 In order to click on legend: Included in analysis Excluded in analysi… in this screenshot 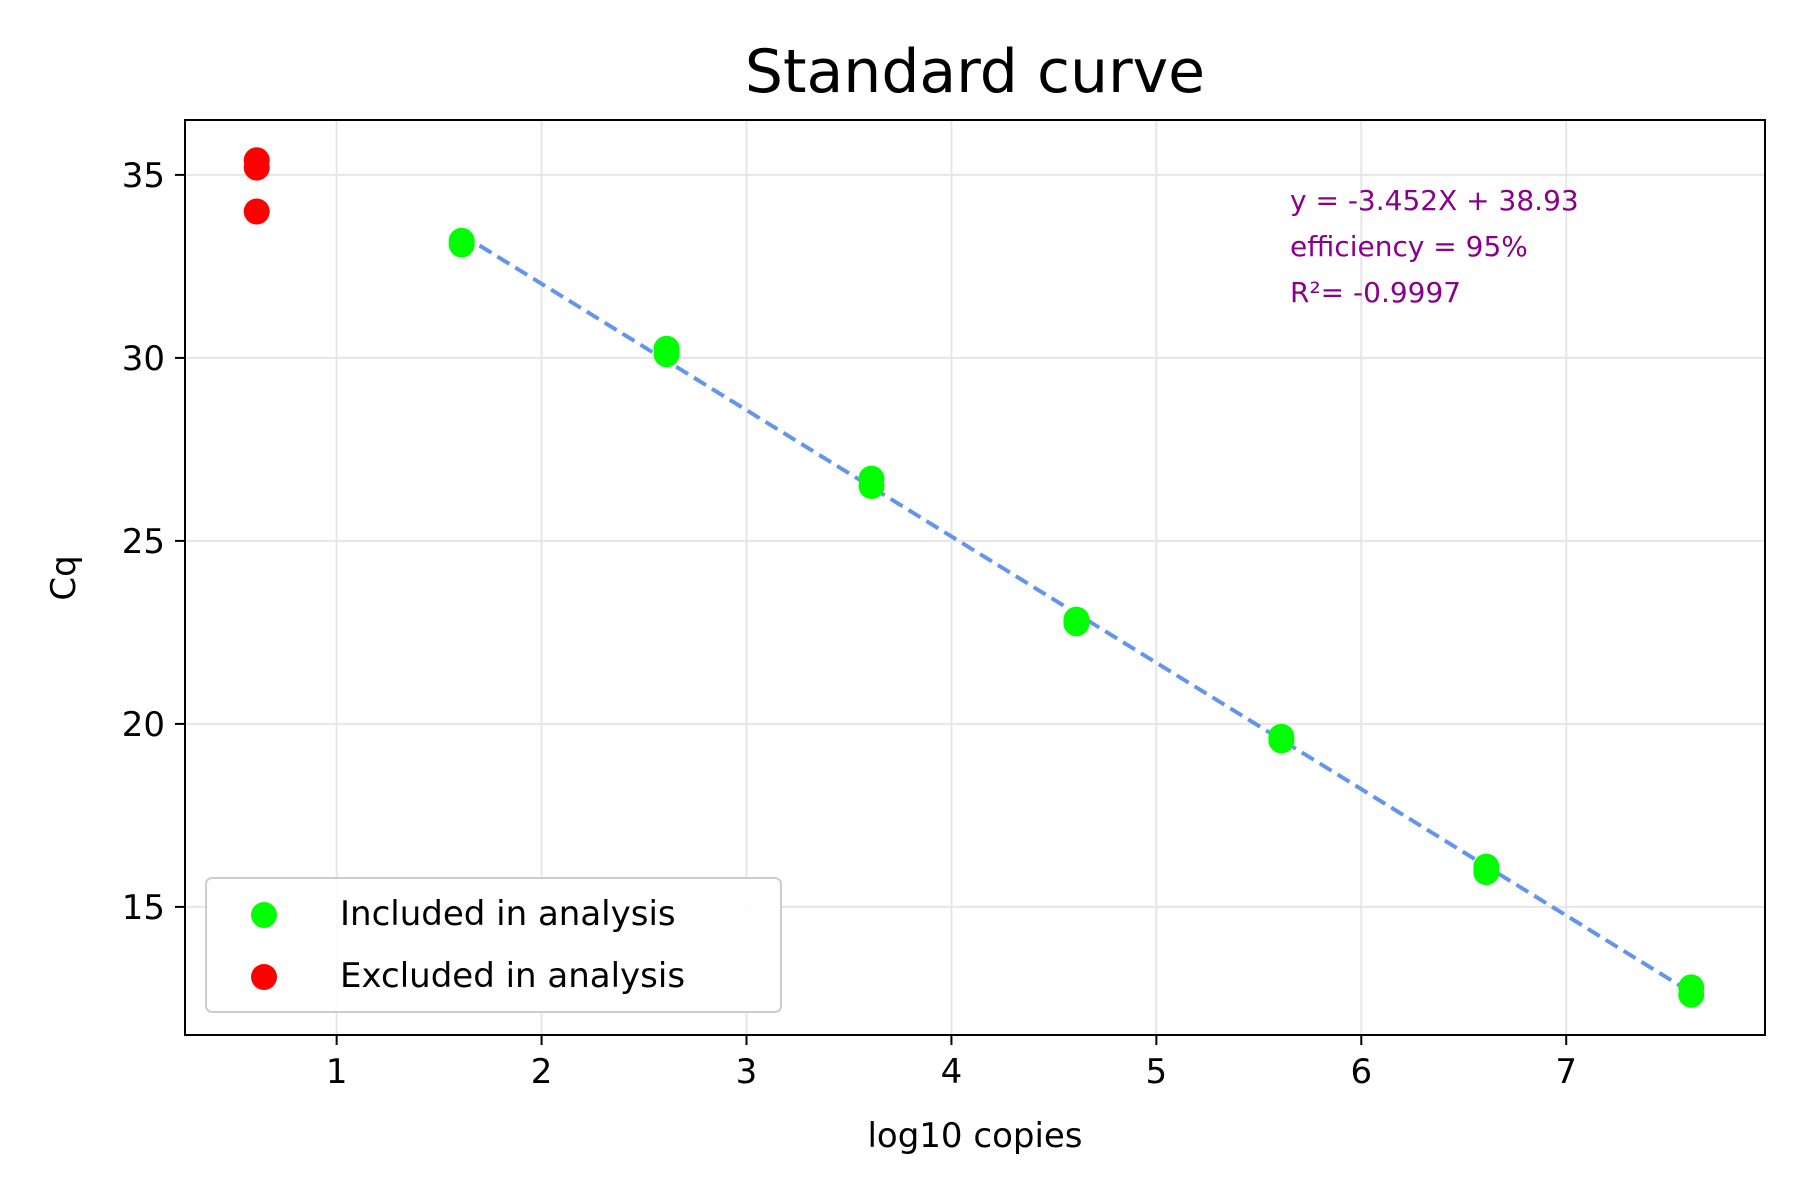, I will do `click(493, 945)`.